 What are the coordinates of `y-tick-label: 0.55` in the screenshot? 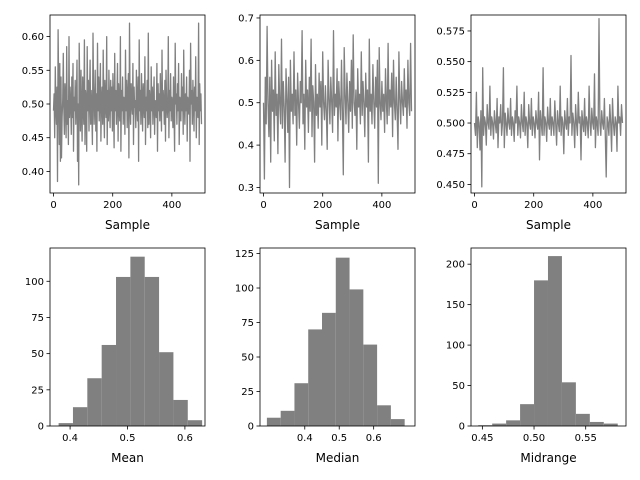 It's located at (33, 71).